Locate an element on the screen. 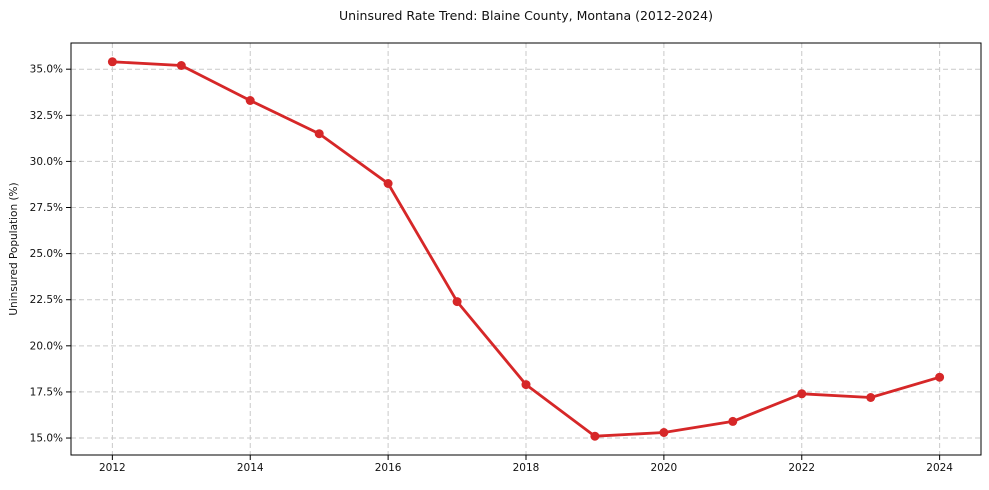 Image resolution: width=989 pixels, height=490 pixels. data-point-2019 is located at coordinates (595, 436).